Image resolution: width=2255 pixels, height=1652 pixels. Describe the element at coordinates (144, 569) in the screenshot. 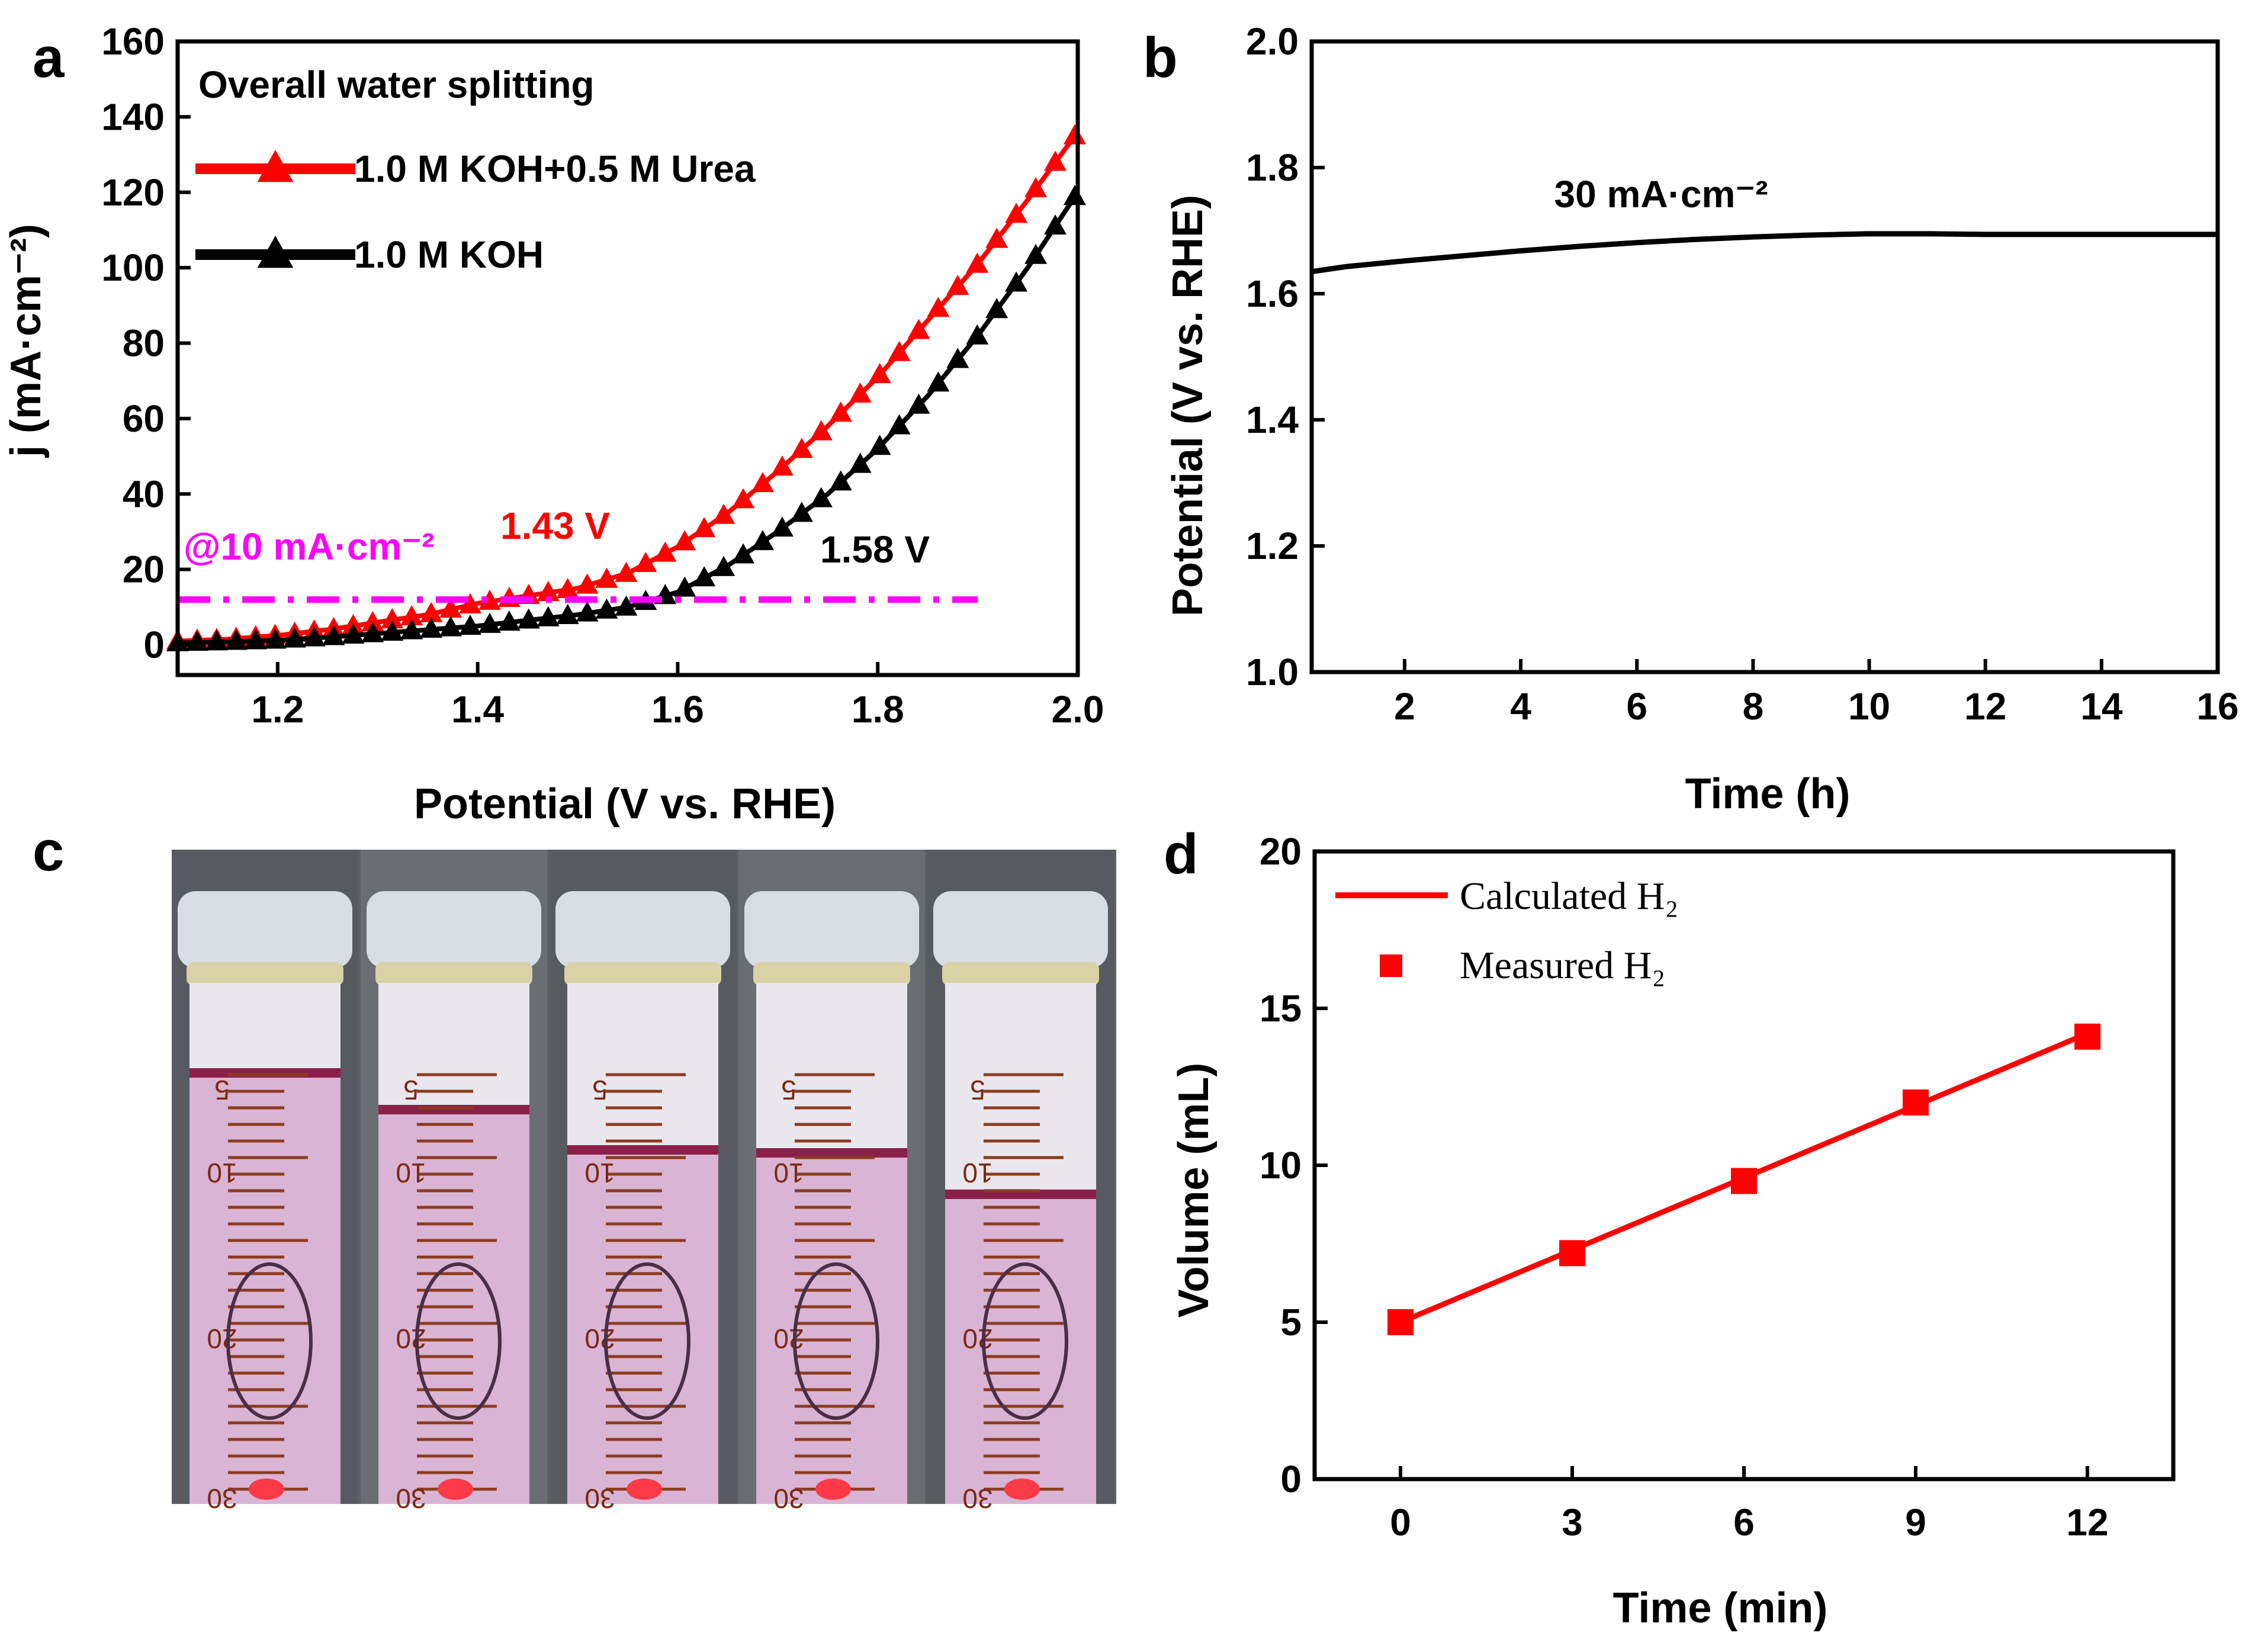

I see `chart-a-y-tick-label: 20` at that location.